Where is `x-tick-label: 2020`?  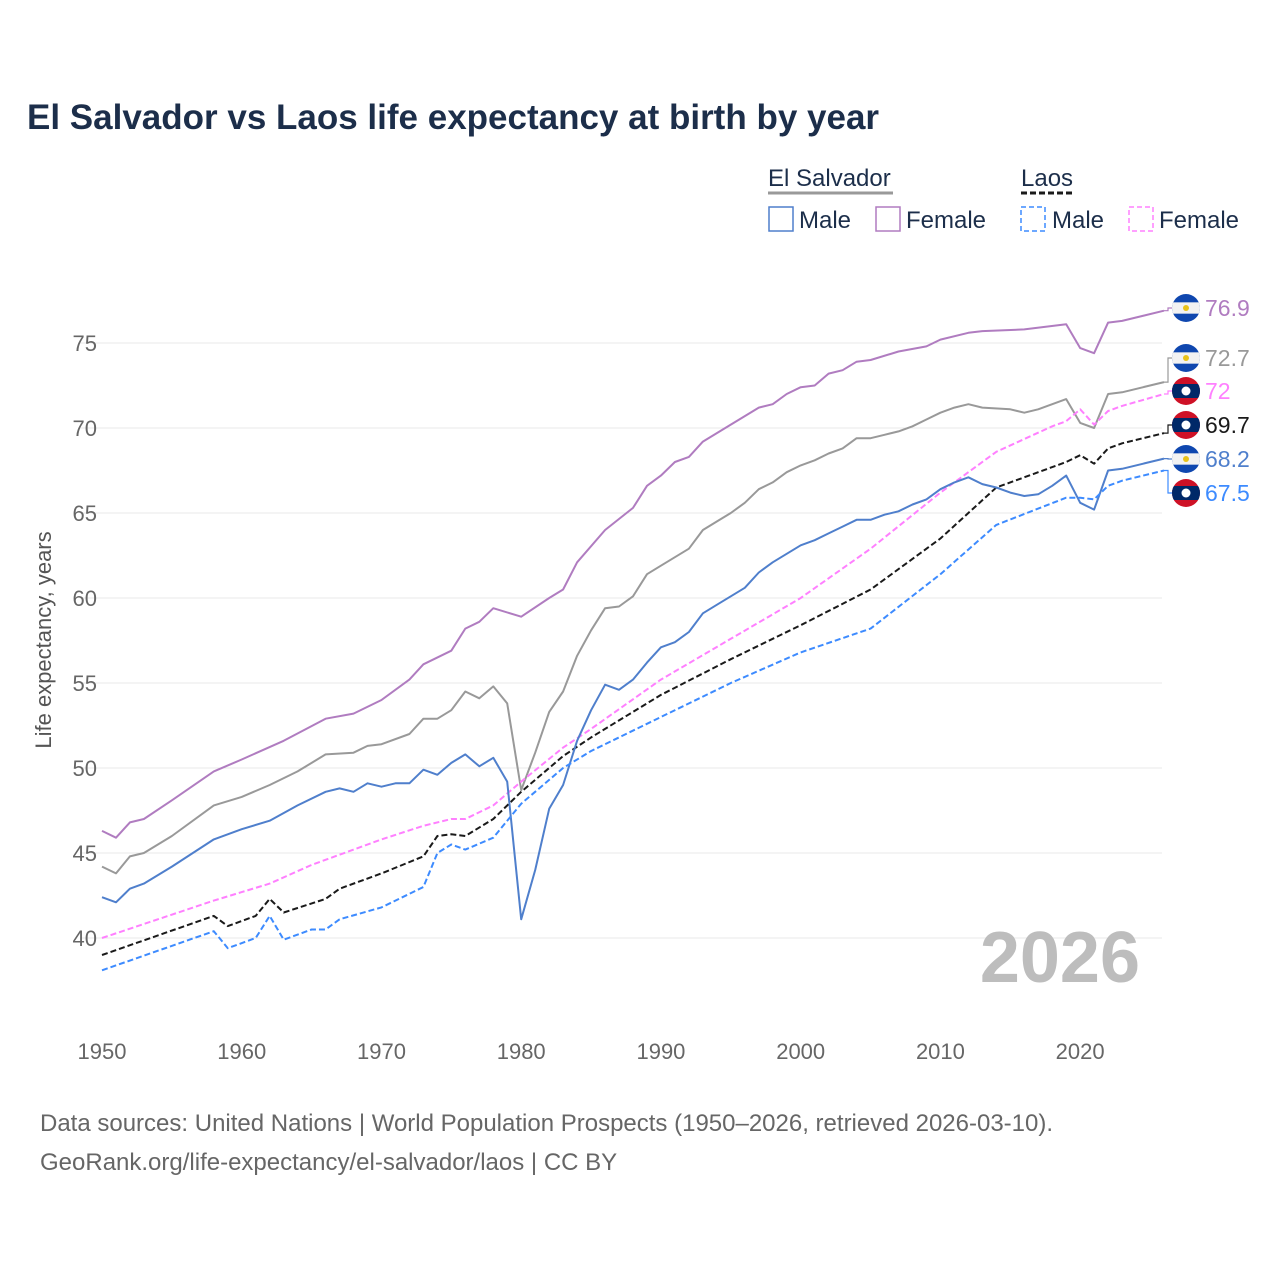 x-tick-label: 2020 is located at coordinates (1080, 1051).